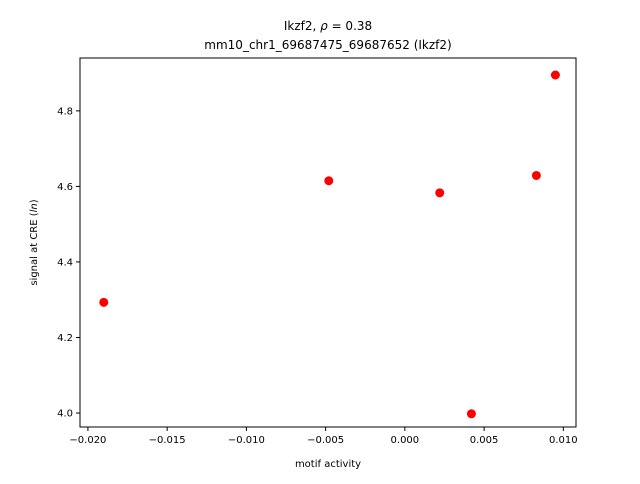 The height and width of the screenshot is (484, 640). What do you see at coordinates (65, 187) in the screenshot?
I see `y-tick-label: 4.6` at bounding box center [65, 187].